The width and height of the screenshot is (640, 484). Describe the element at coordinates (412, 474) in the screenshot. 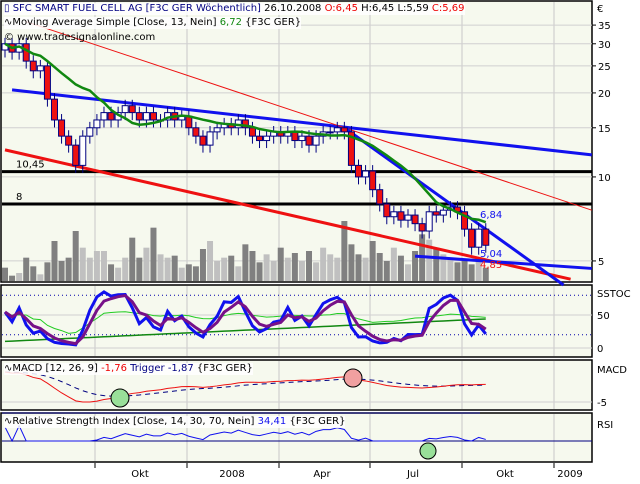

I see `x-tick-label: Jul` at that location.